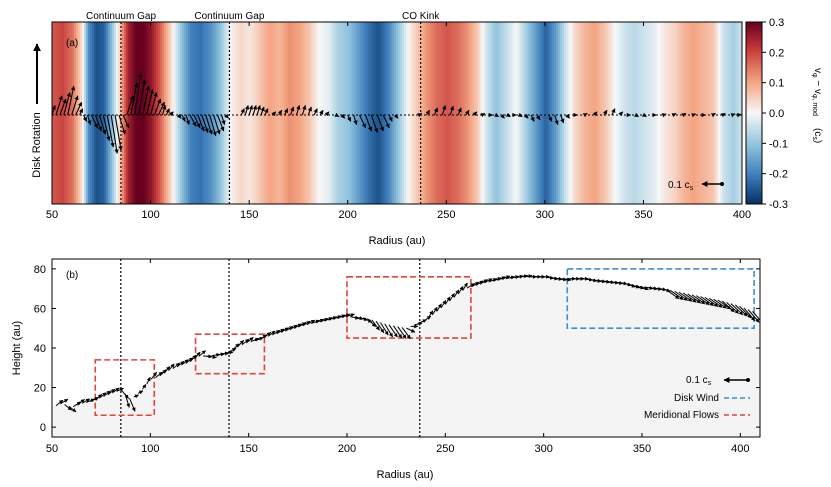 This screenshot has width=831, height=487. What do you see at coordinates (229, 16) in the screenshot?
I see `annotation-1: Continuum Gap` at bounding box center [229, 16].